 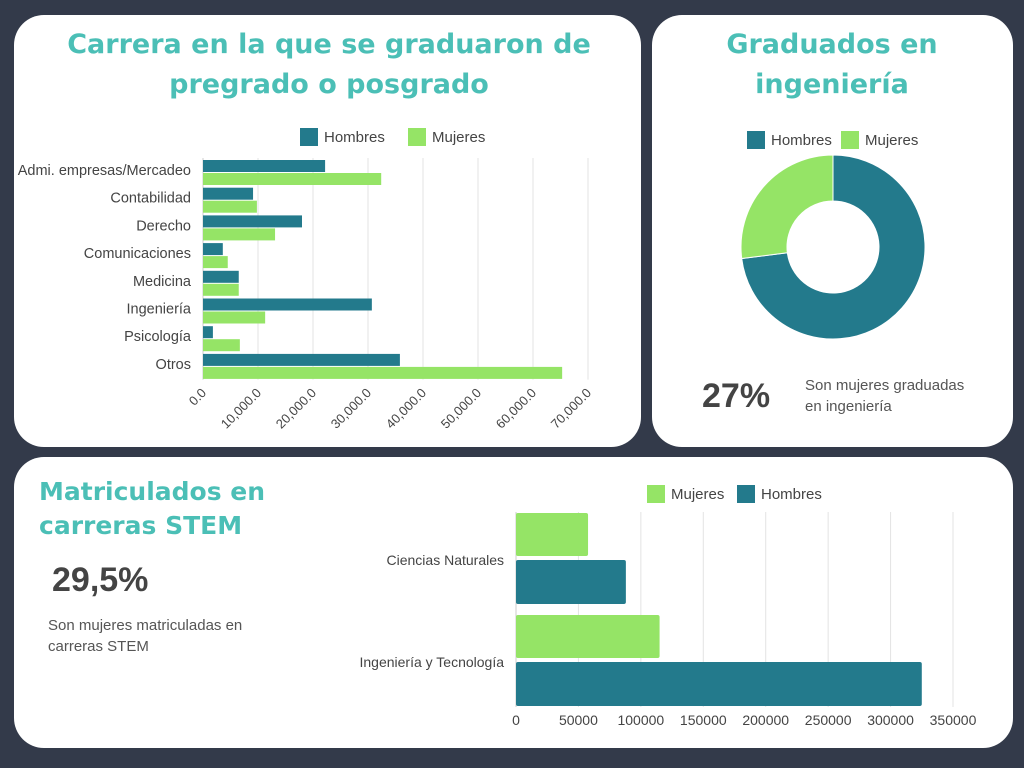 What do you see at coordinates (516, 720) in the screenshot?
I see `tick-label: 0` at bounding box center [516, 720].